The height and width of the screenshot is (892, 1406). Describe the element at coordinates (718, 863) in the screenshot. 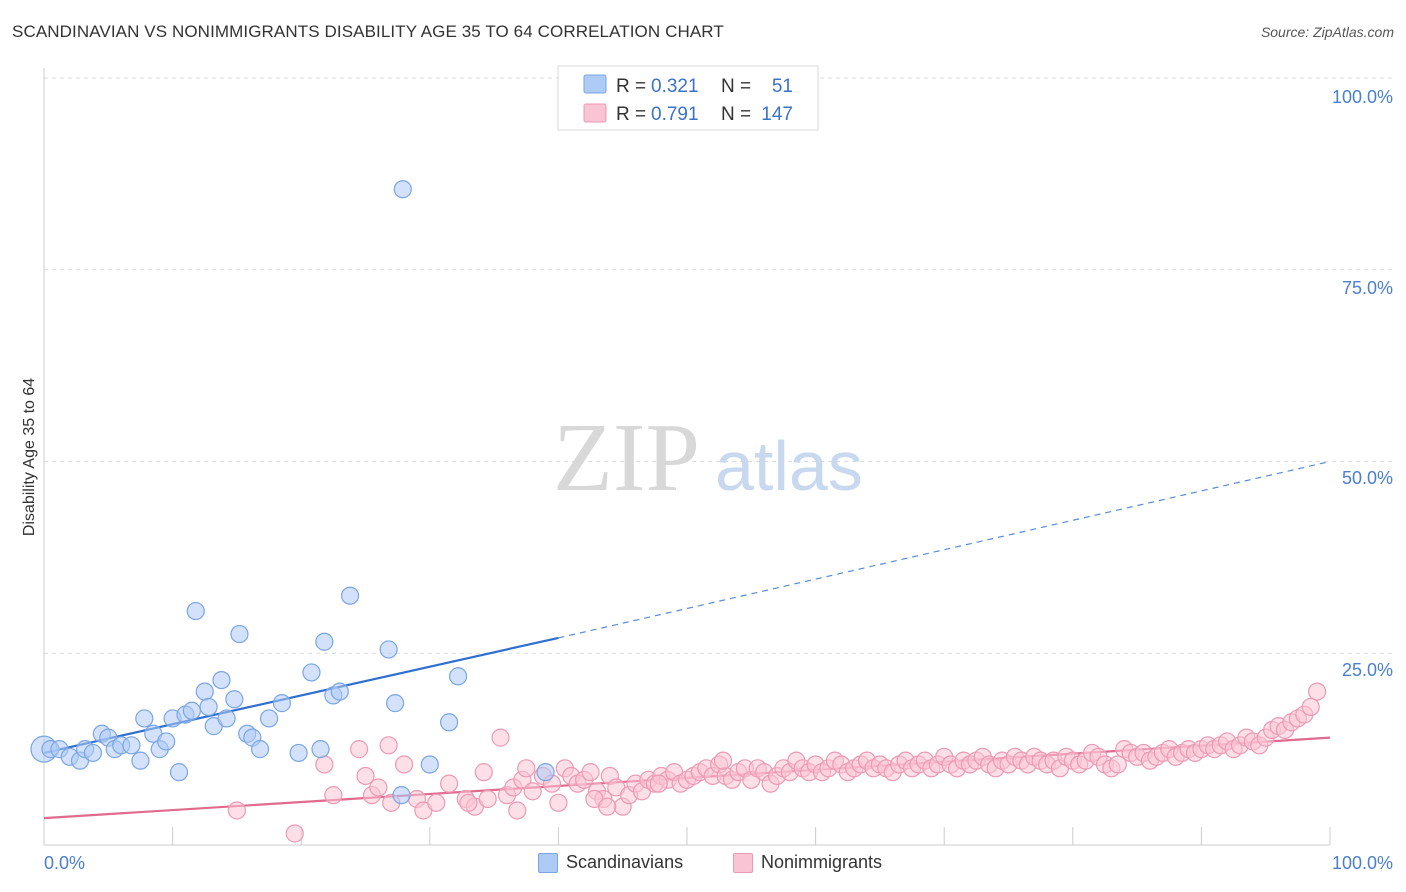

I see `x-tick-labels: 0.0% 100.0%` at that location.